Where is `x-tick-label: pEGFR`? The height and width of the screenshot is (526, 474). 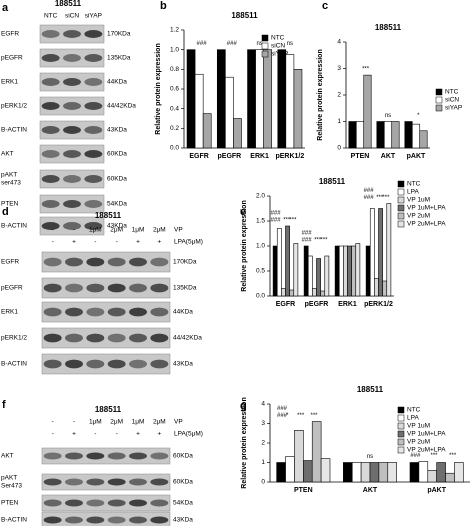 x-tick-label: pEGFR is located at coordinates (230, 156).